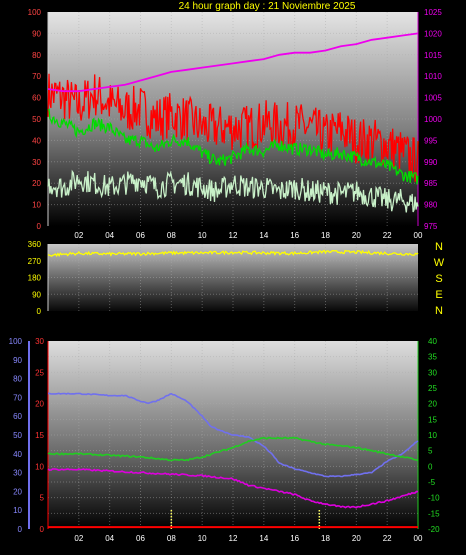  Describe the element at coordinates (433, 98) in the screenshot. I see `right-tick-label: 1005` at that location.